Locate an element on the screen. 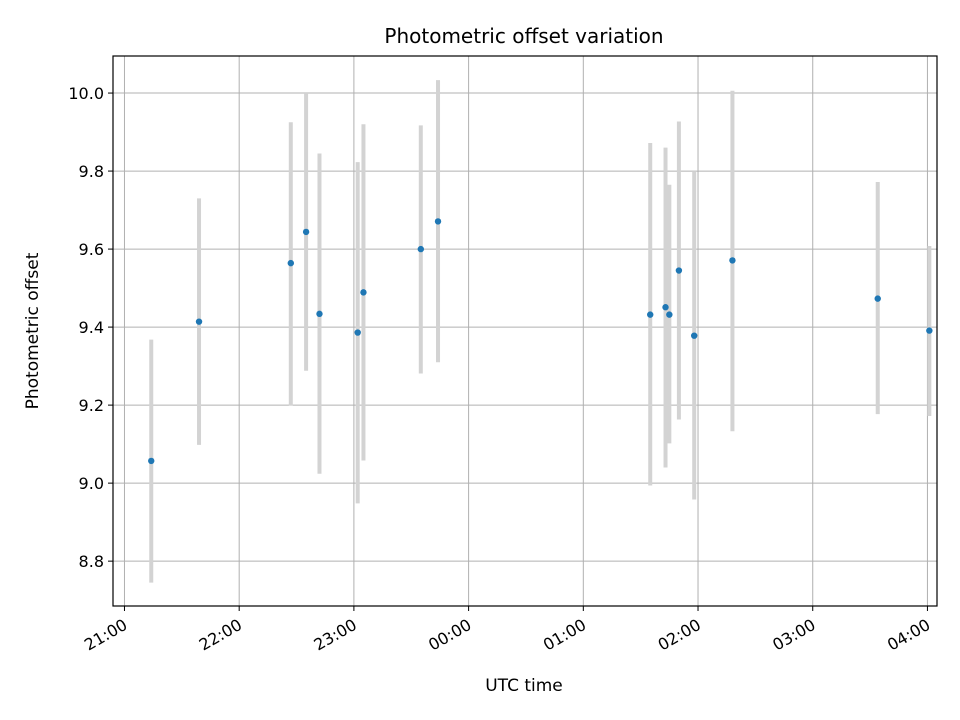 The height and width of the screenshot is (720, 960). y-tick-label: 9.6 is located at coordinates (91, 249).